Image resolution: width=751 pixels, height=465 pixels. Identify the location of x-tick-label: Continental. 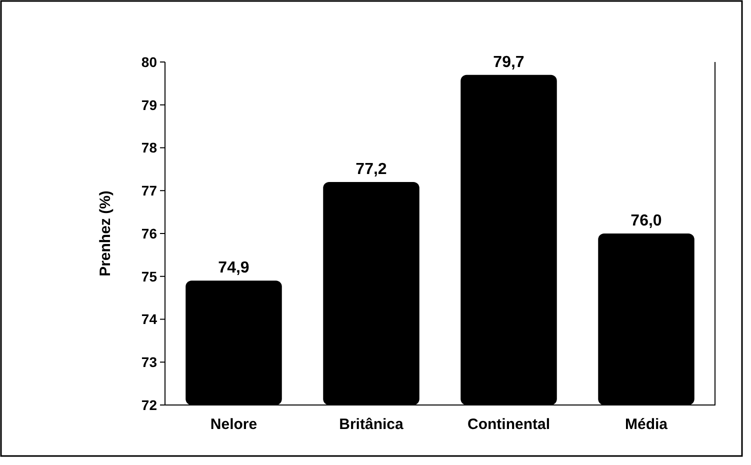
(509, 424).